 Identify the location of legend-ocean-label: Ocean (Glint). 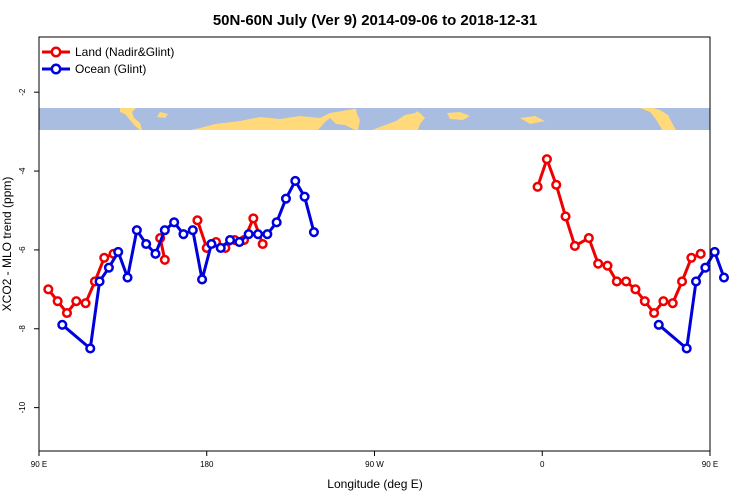
(110, 69).